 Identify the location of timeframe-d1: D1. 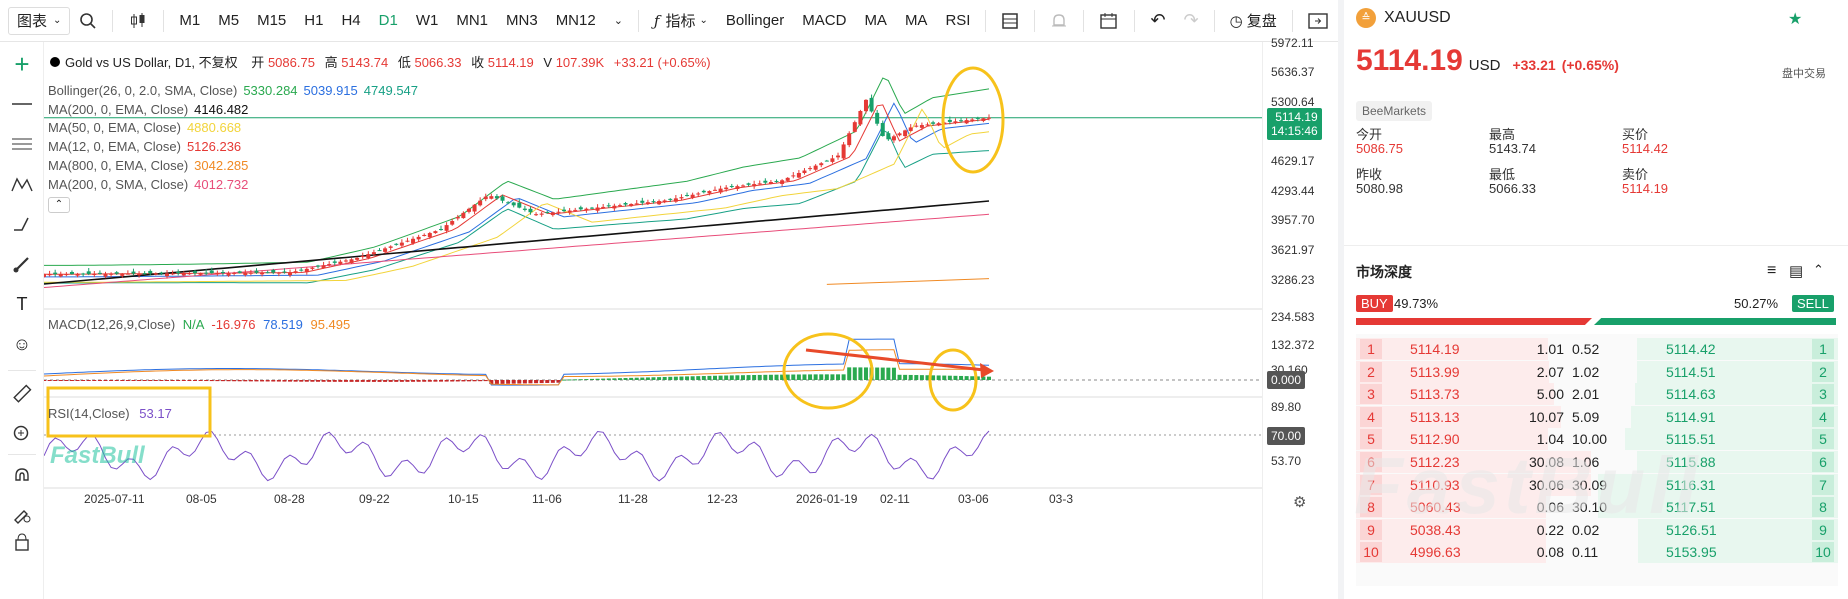
(388, 20).